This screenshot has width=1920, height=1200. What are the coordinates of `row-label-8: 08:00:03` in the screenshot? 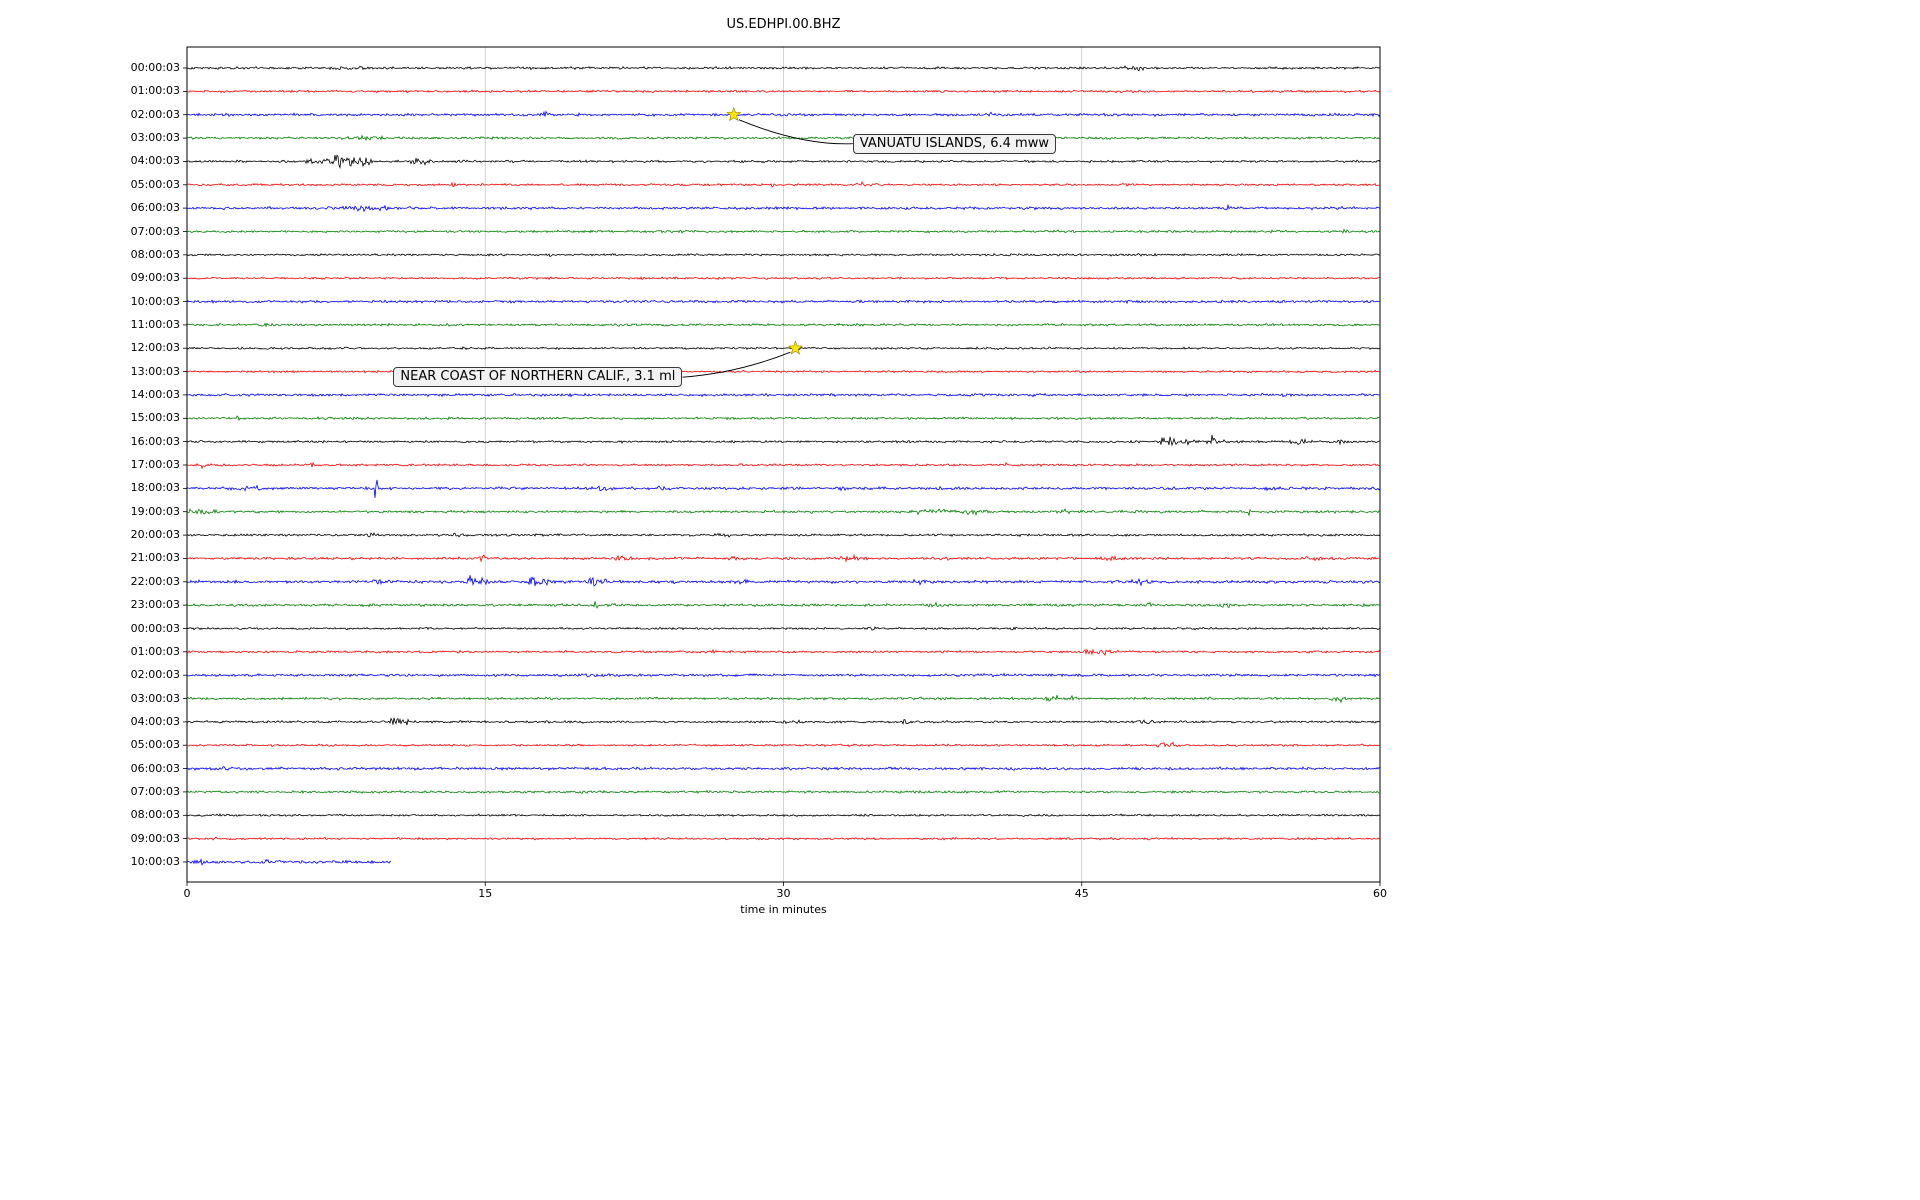 It's located at (155, 254).